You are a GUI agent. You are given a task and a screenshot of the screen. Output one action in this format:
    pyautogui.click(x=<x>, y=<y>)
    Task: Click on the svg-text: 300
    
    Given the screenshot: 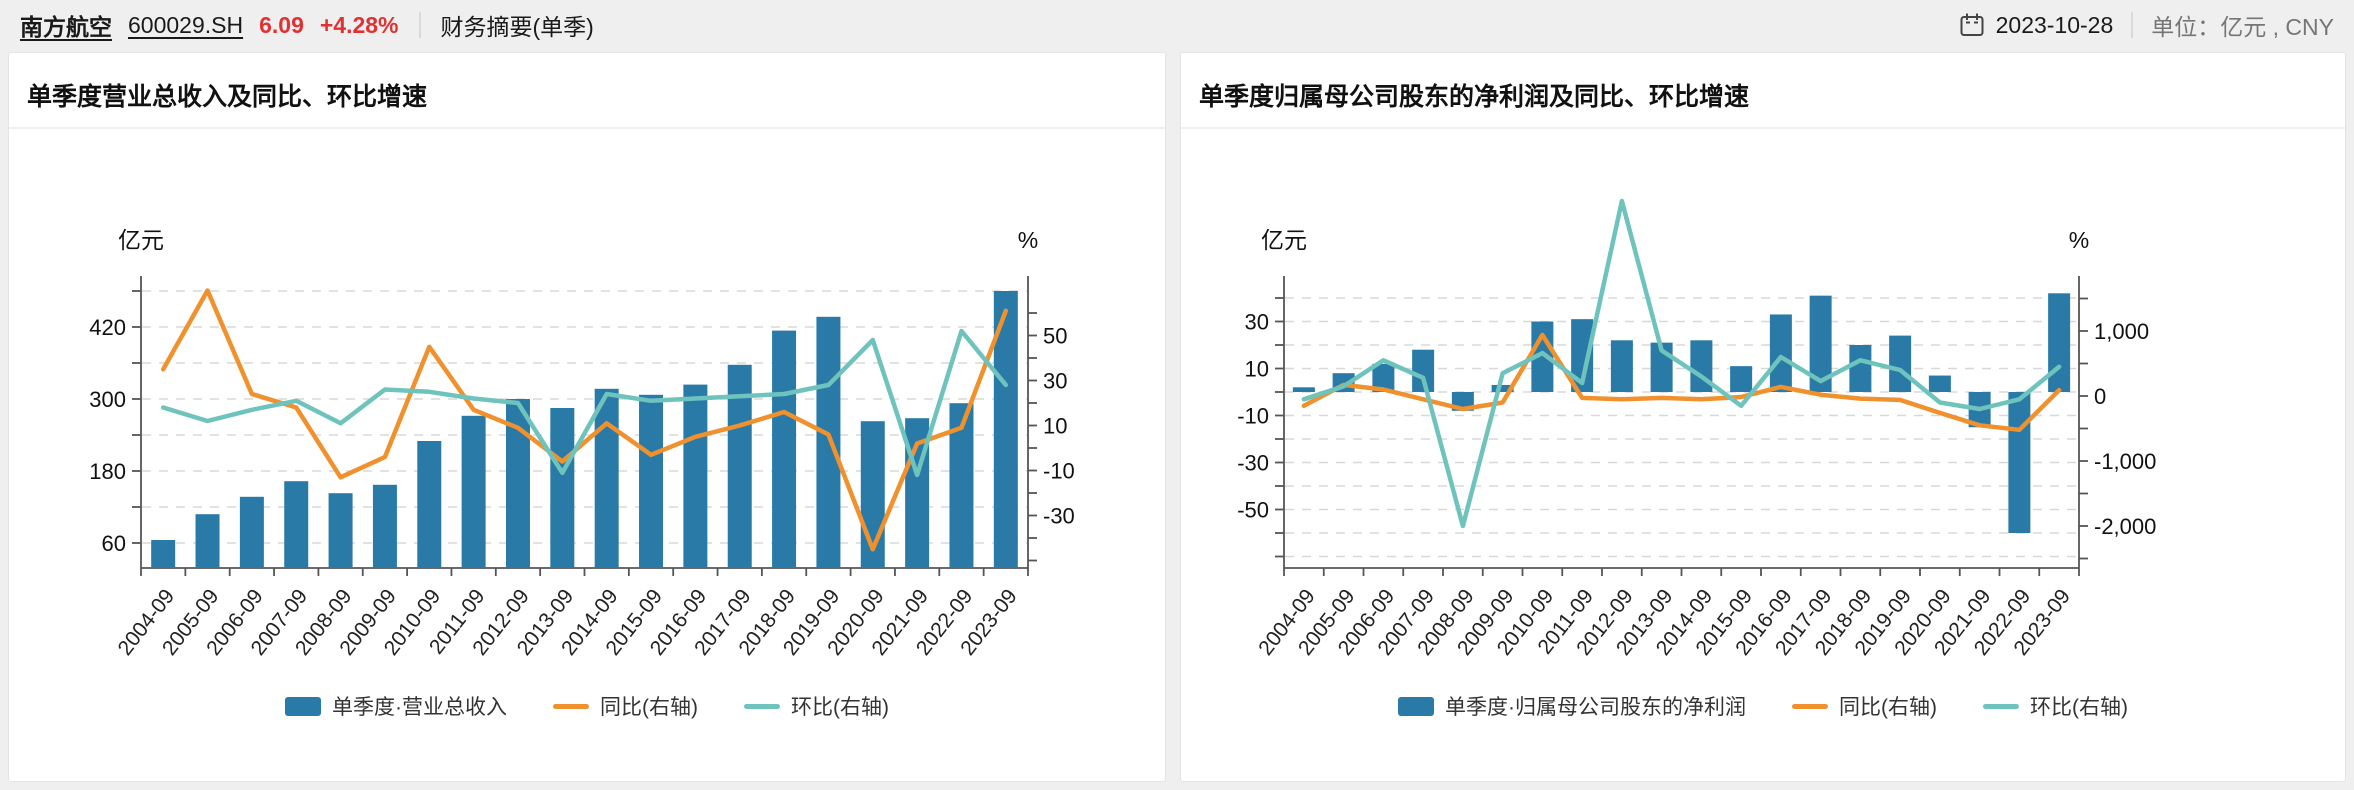 What is the action you would take?
    pyautogui.click(x=107, y=399)
    